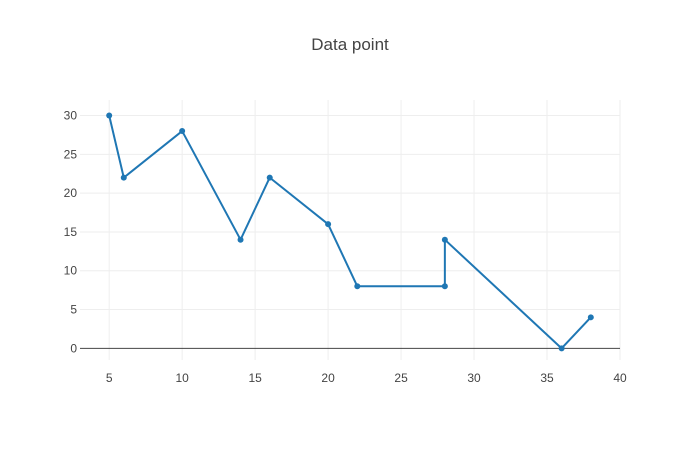 Image resolution: width=700 pixels, height=455 pixels. I want to click on y-tick-label: 25, so click(71, 154).